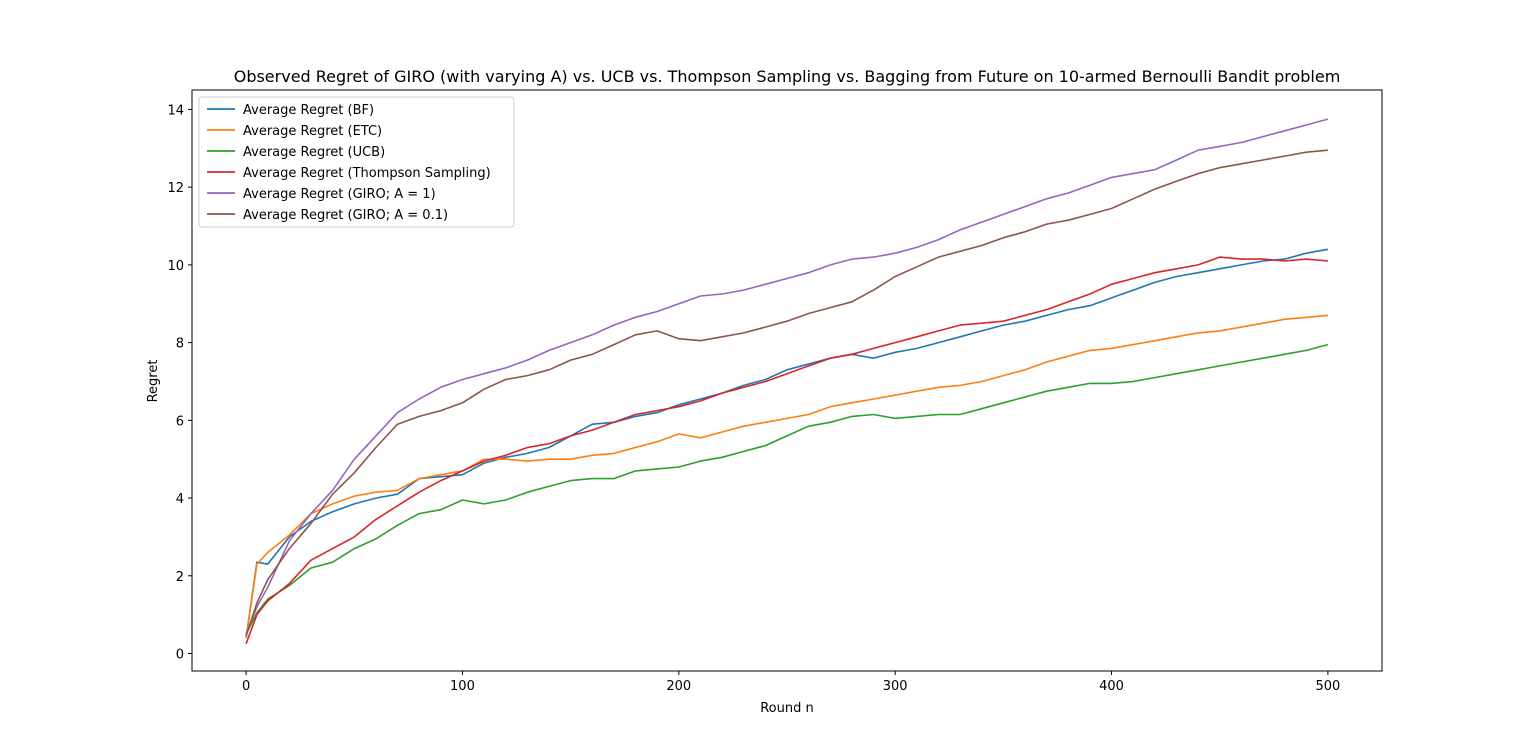 This screenshot has height=754, width=1536. What do you see at coordinates (180, 499) in the screenshot?
I see `y-tick-label: 4` at bounding box center [180, 499].